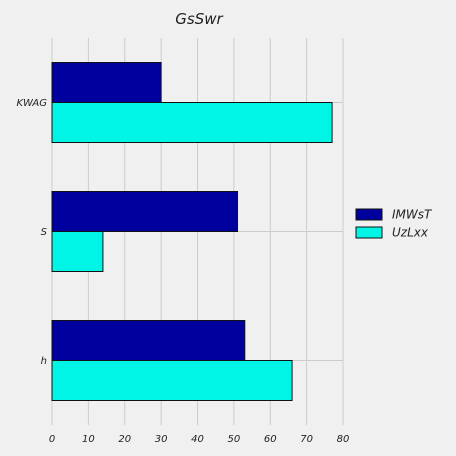  Describe the element at coordinates (270, 439) in the screenshot. I see `x-tick-label: 60` at that location.